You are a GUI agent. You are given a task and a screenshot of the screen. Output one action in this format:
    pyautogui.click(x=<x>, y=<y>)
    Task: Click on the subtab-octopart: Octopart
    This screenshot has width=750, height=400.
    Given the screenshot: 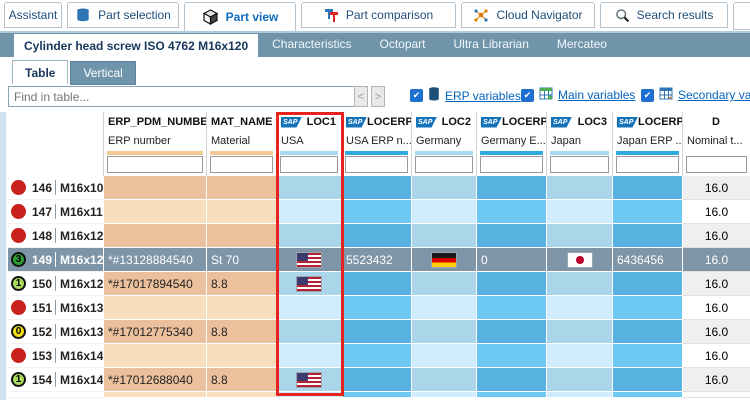 What is the action you would take?
    pyautogui.click(x=402, y=44)
    